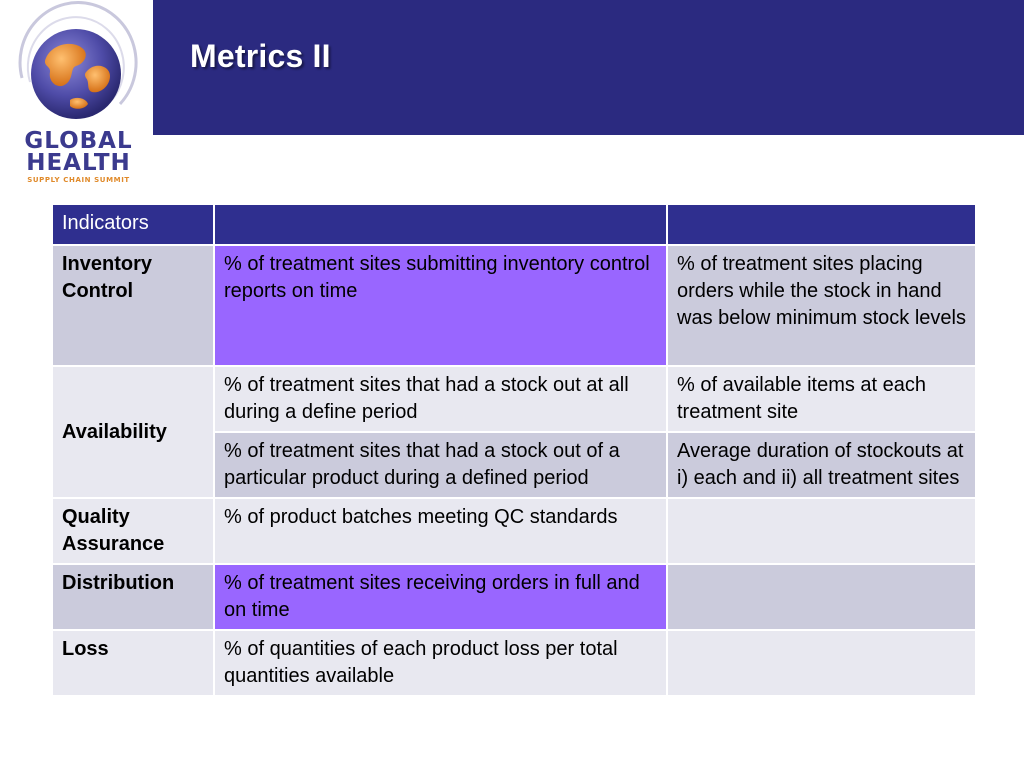 The width and height of the screenshot is (1024, 768). What do you see at coordinates (821, 663) in the screenshot?
I see `cell-loss-col3` at bounding box center [821, 663].